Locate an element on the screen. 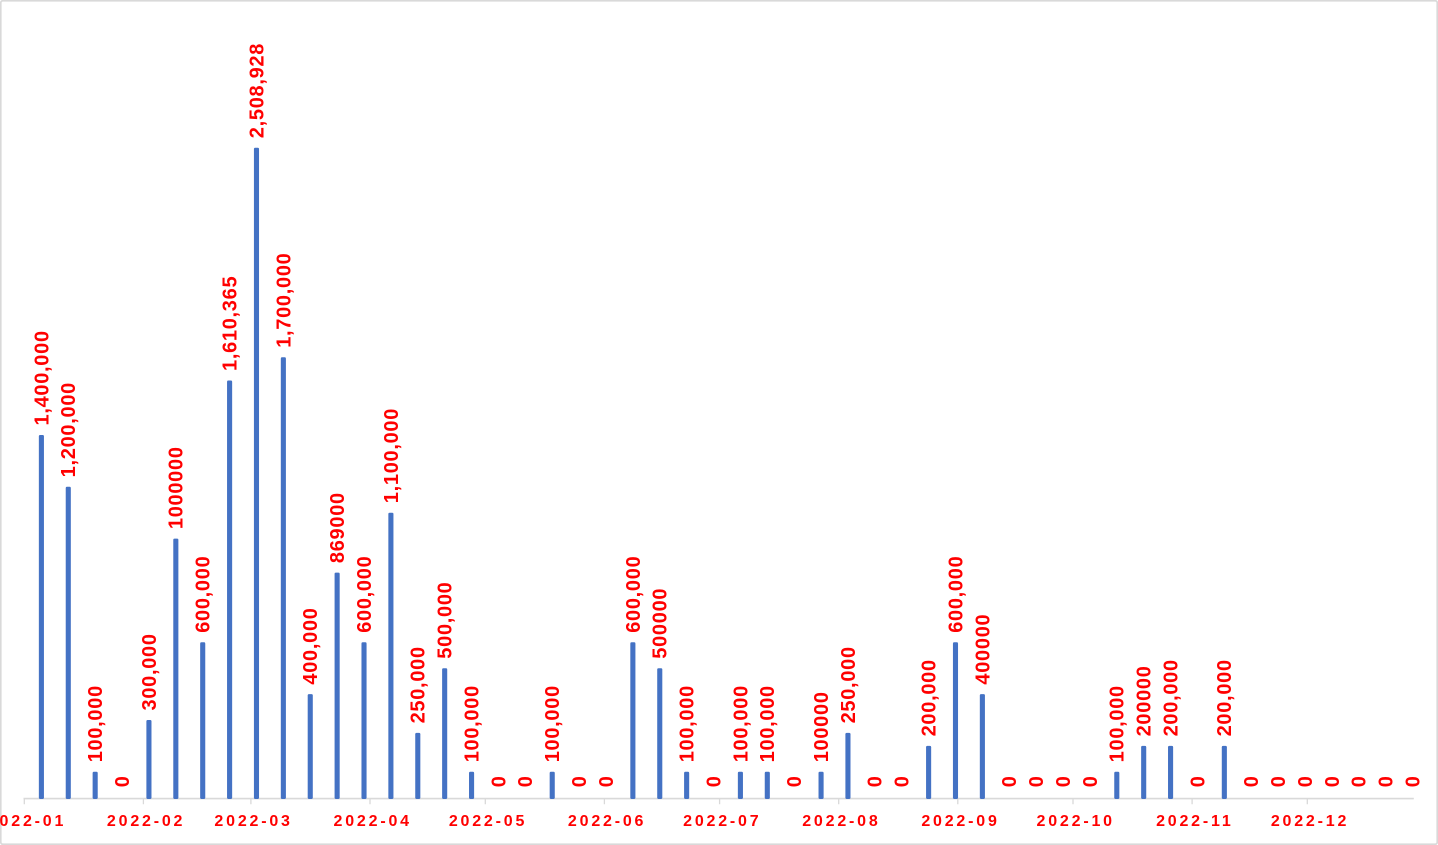  svg-text: 1,610,365 is located at coordinates (231, 323).